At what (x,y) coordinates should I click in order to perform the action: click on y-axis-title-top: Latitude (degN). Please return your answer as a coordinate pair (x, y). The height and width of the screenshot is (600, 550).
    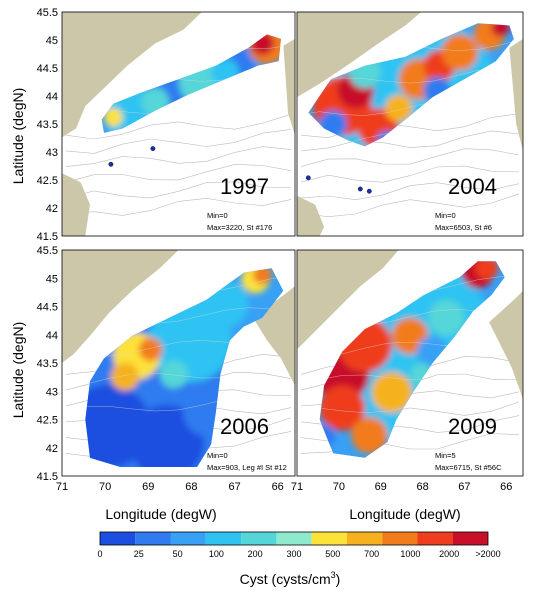
    Looking at the image, I should click on (18, 136).